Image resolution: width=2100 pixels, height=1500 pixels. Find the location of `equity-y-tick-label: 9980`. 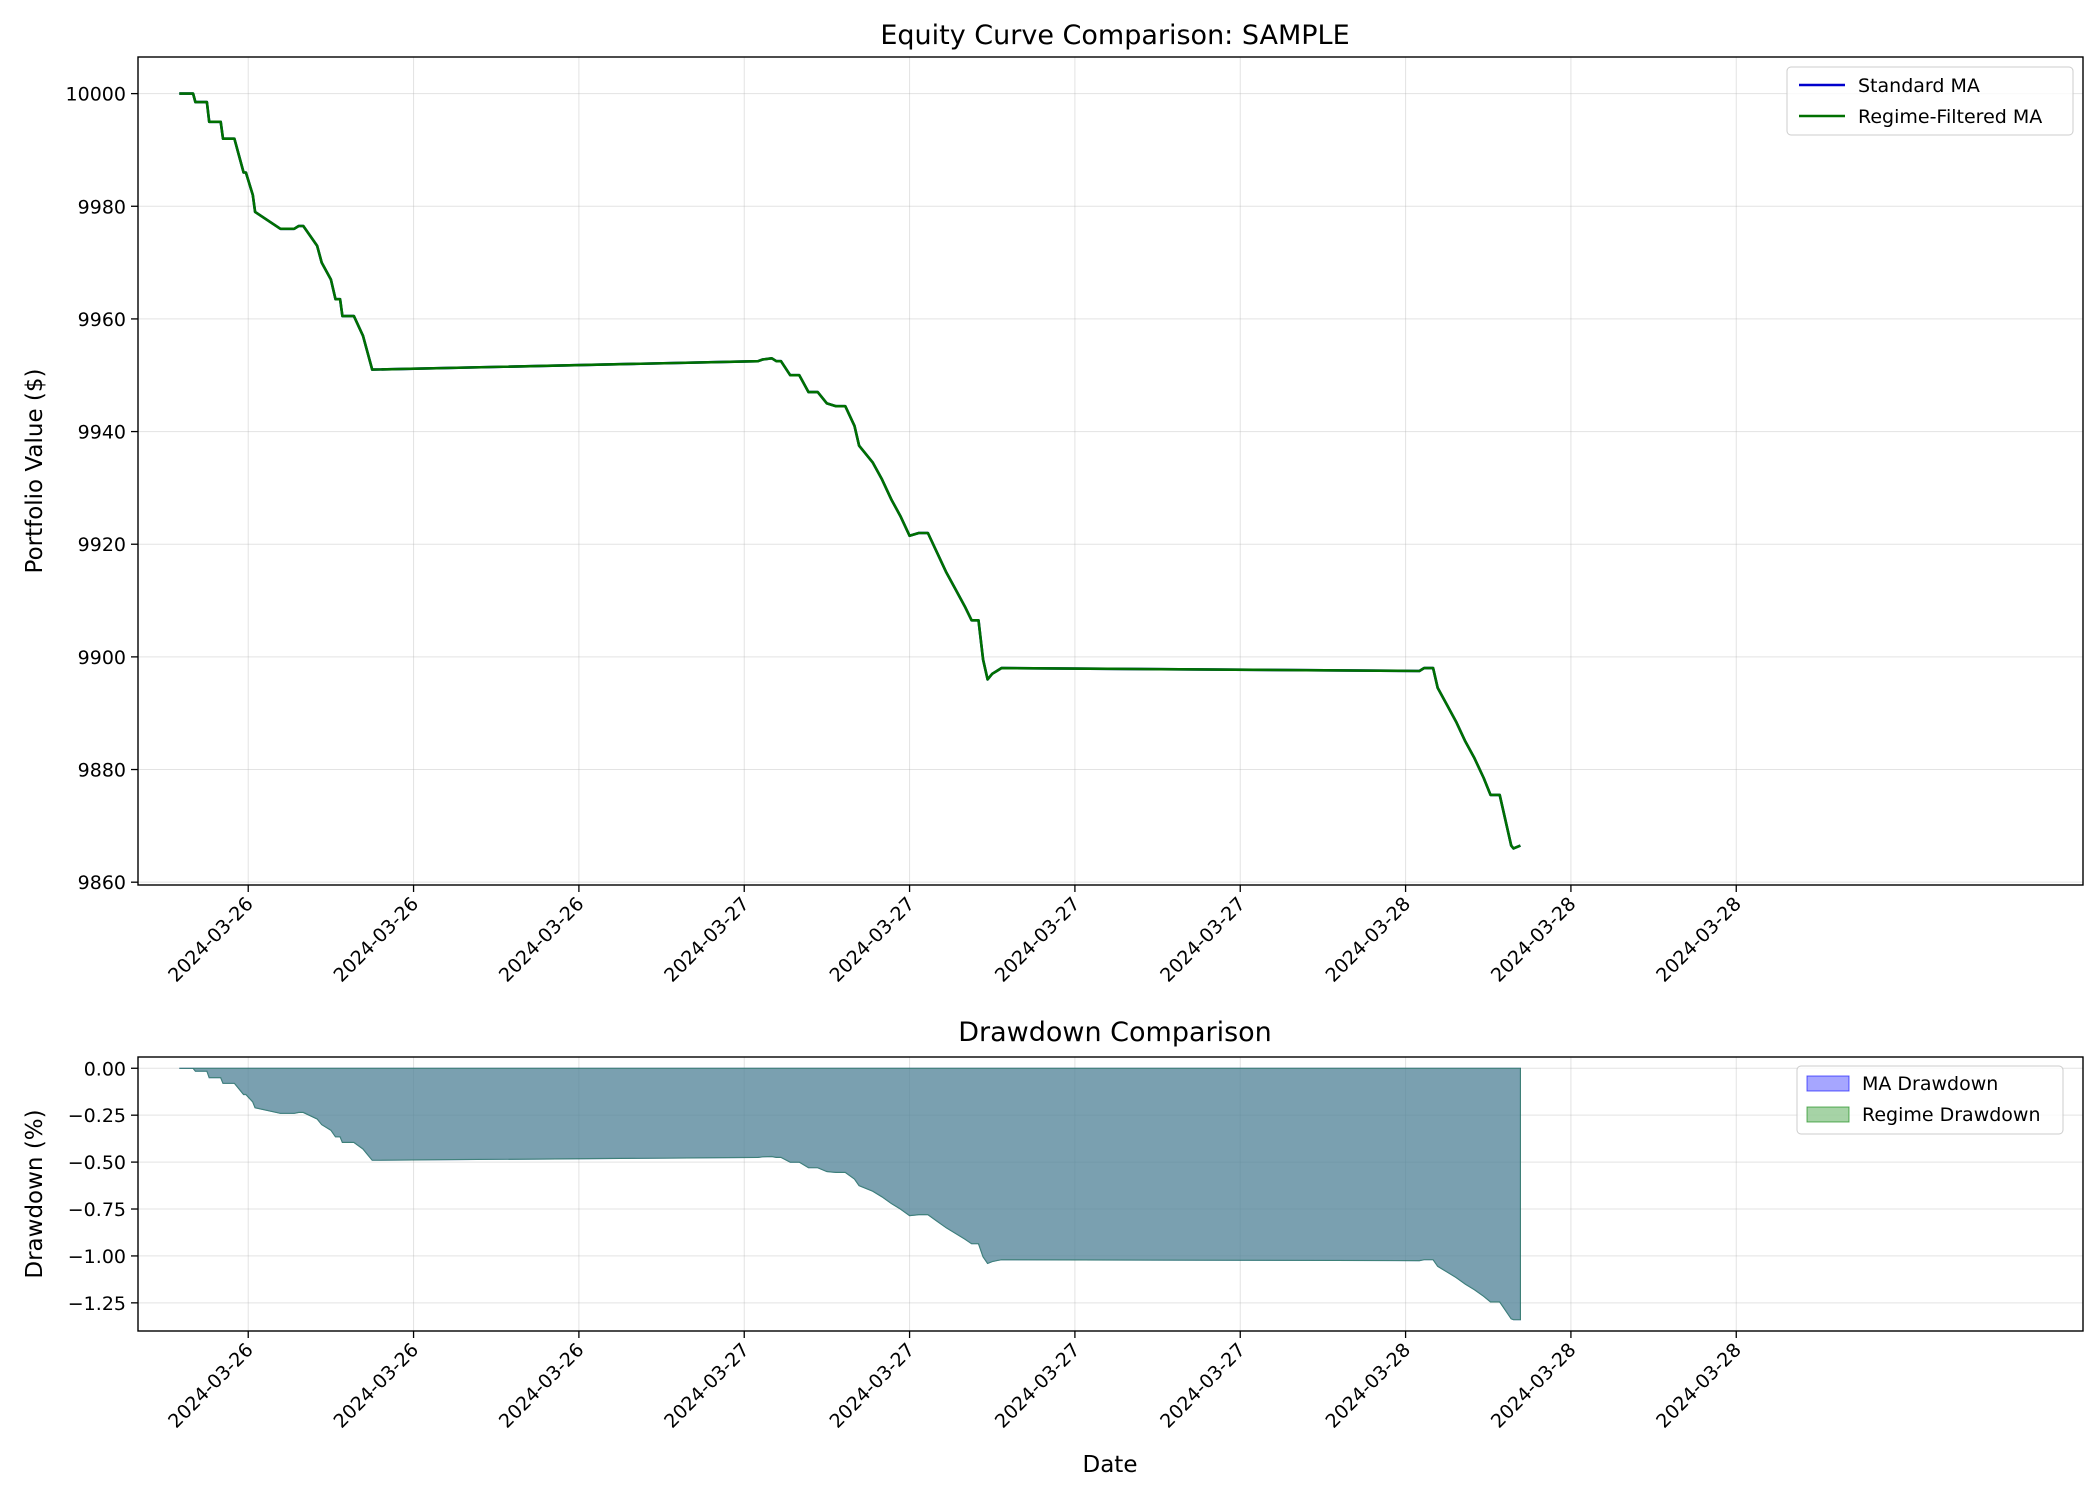

equity-y-tick-label: 9980 is located at coordinates (102, 207).